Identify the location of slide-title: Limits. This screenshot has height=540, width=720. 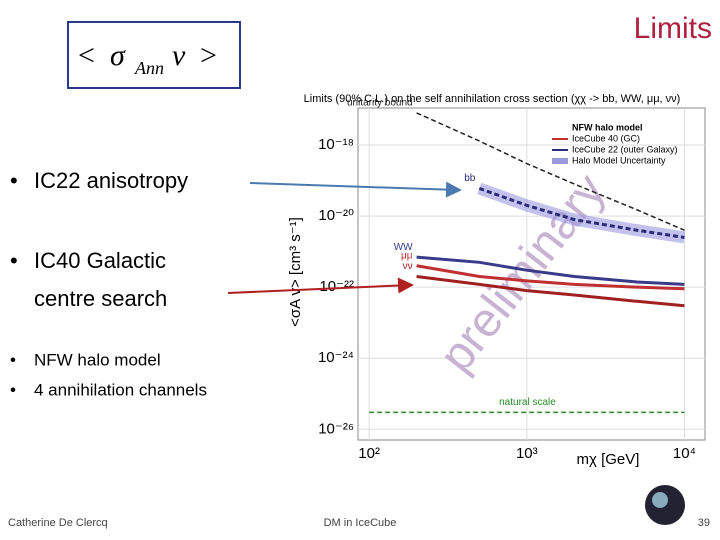
(673, 28).